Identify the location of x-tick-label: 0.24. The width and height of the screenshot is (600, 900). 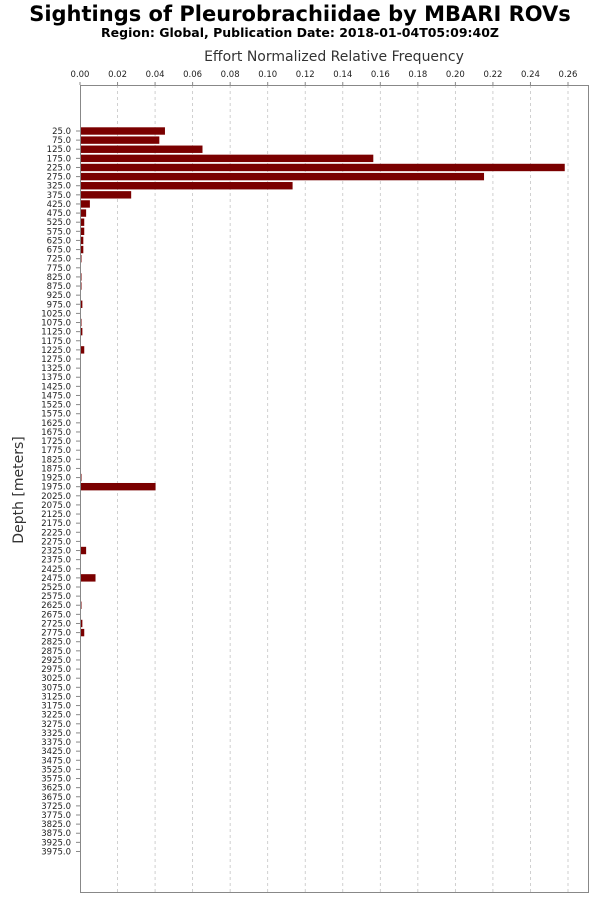
(530, 75).